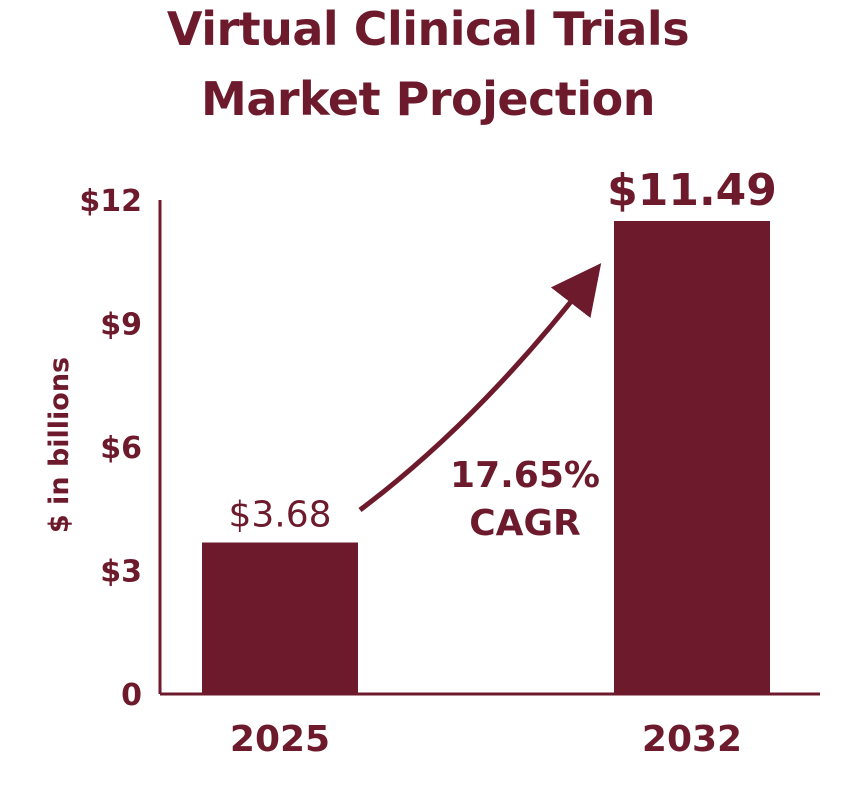 Image resolution: width=856 pixels, height=788 pixels. What do you see at coordinates (525, 523) in the screenshot?
I see `cagr-annotation-label: CAGR` at bounding box center [525, 523].